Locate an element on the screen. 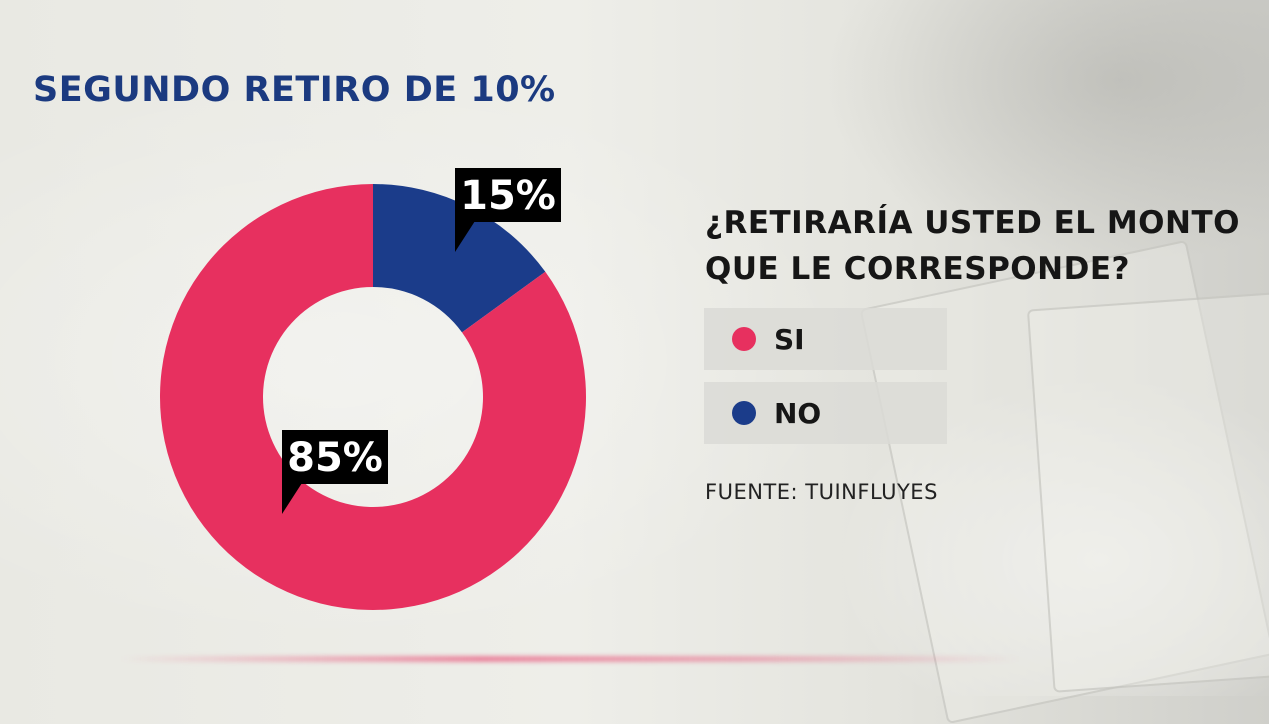 This screenshot has width=1269, height=724. callout-pointer-no is located at coordinates (465, 236).